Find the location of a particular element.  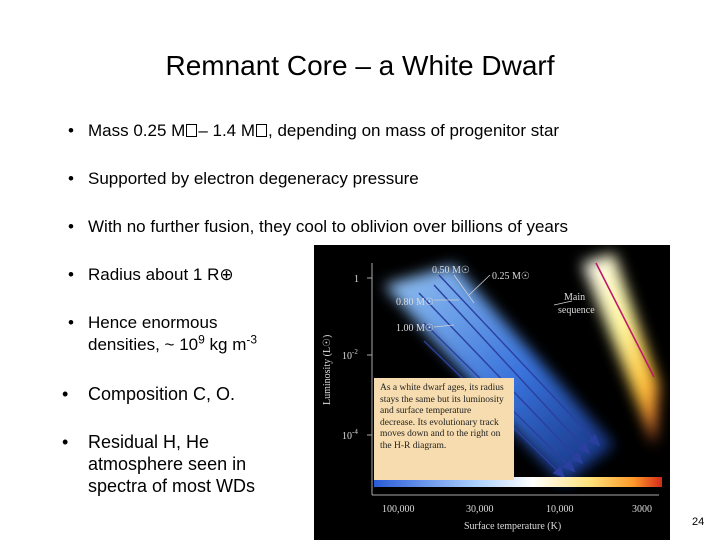

track-label: 0.80 M☉ is located at coordinates (415, 302).